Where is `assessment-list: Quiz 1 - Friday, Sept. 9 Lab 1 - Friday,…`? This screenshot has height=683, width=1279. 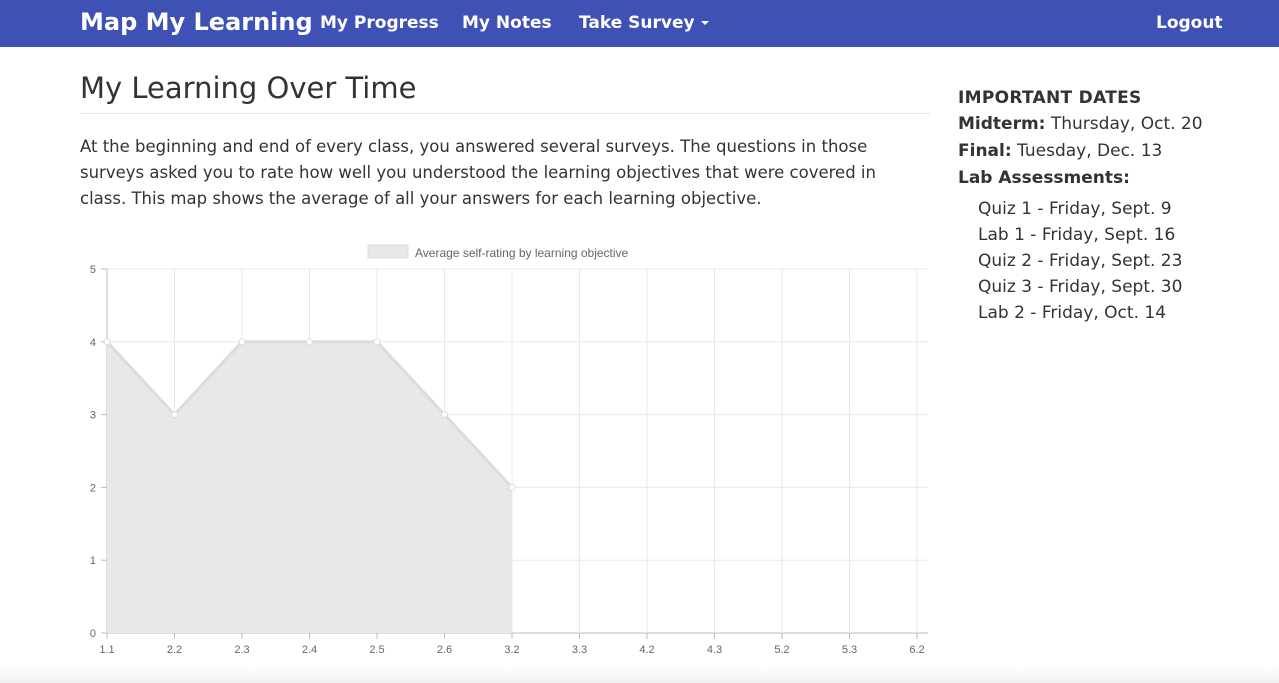 assessment-list: Quiz 1 - Friday, Sept. 9 Lab 1 - Friday,… is located at coordinates (1118, 261).